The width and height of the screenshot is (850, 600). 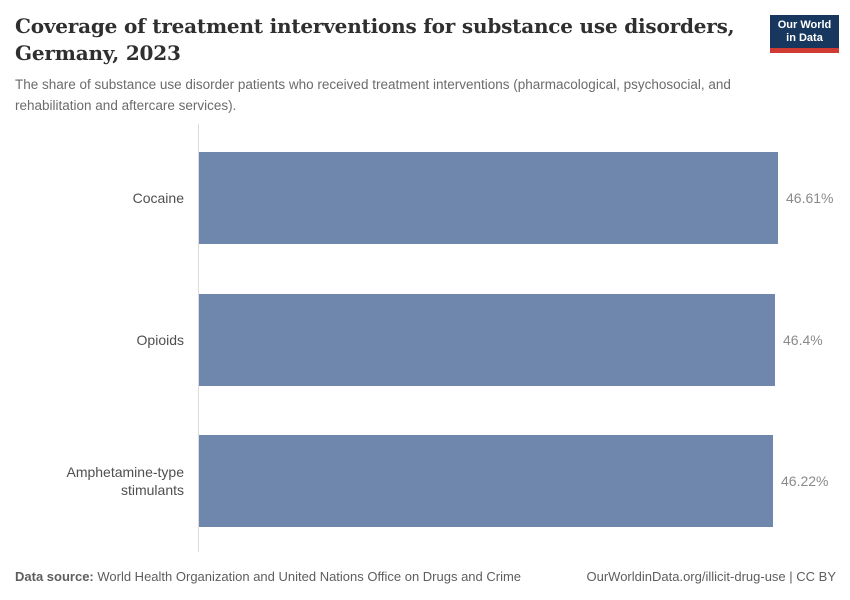 What do you see at coordinates (803, 340) in the screenshot?
I see `value-label: 46.4%` at bounding box center [803, 340].